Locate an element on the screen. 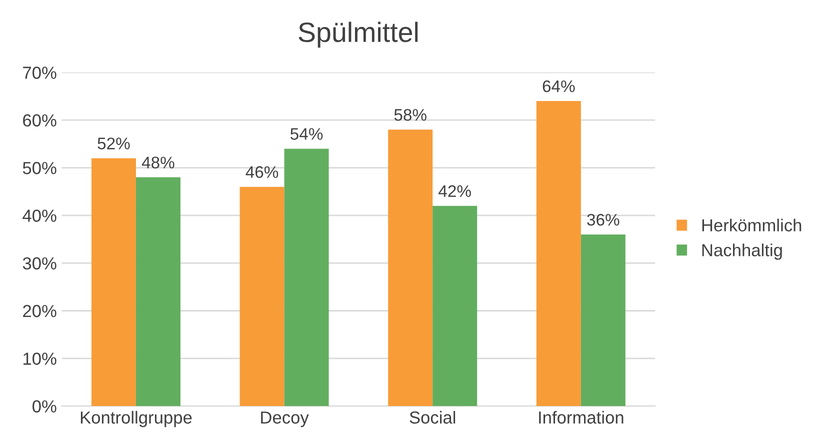 The width and height of the screenshot is (824, 439). y-tick-label: 60% is located at coordinates (39, 120).